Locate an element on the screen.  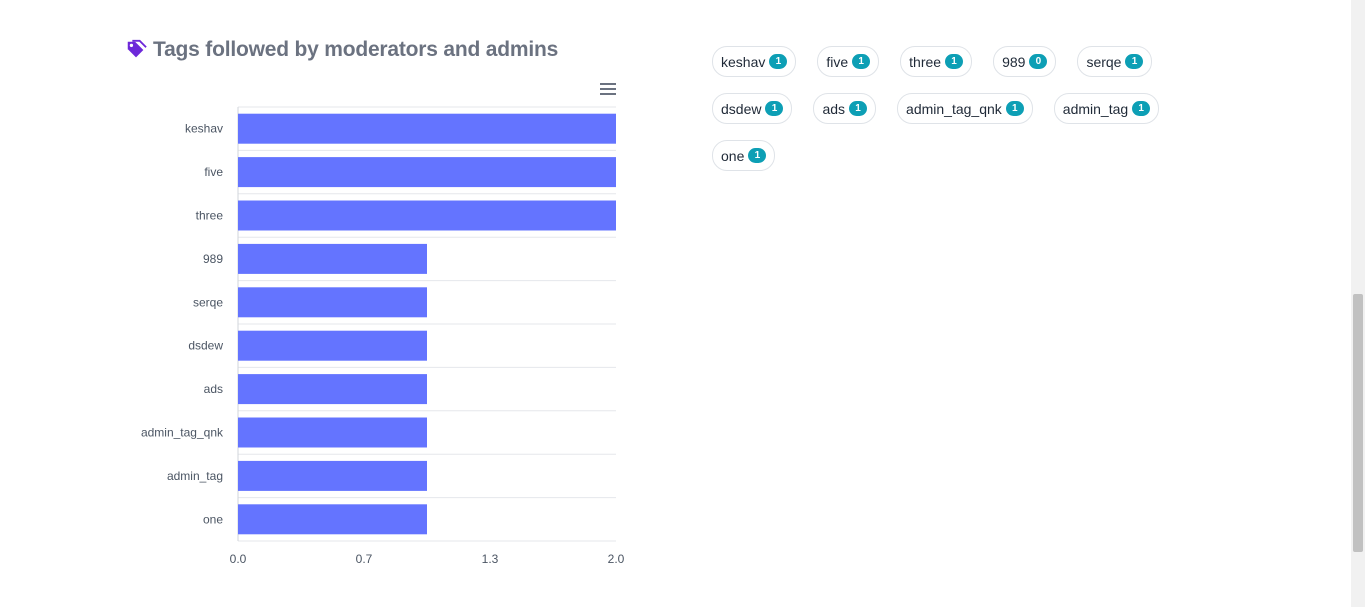
tag-pill: keshav 1 is located at coordinates (754, 61).